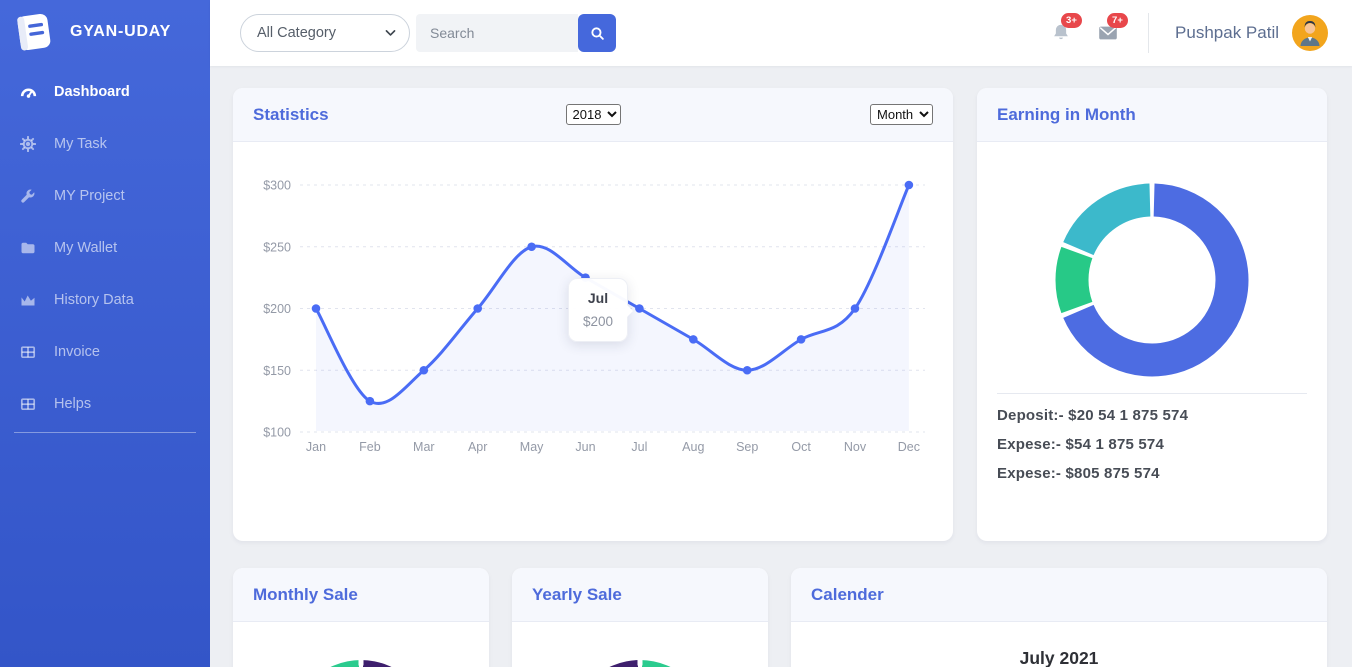 This screenshot has width=1352, height=667. I want to click on notifications-button: 3+, so click(1066, 28).